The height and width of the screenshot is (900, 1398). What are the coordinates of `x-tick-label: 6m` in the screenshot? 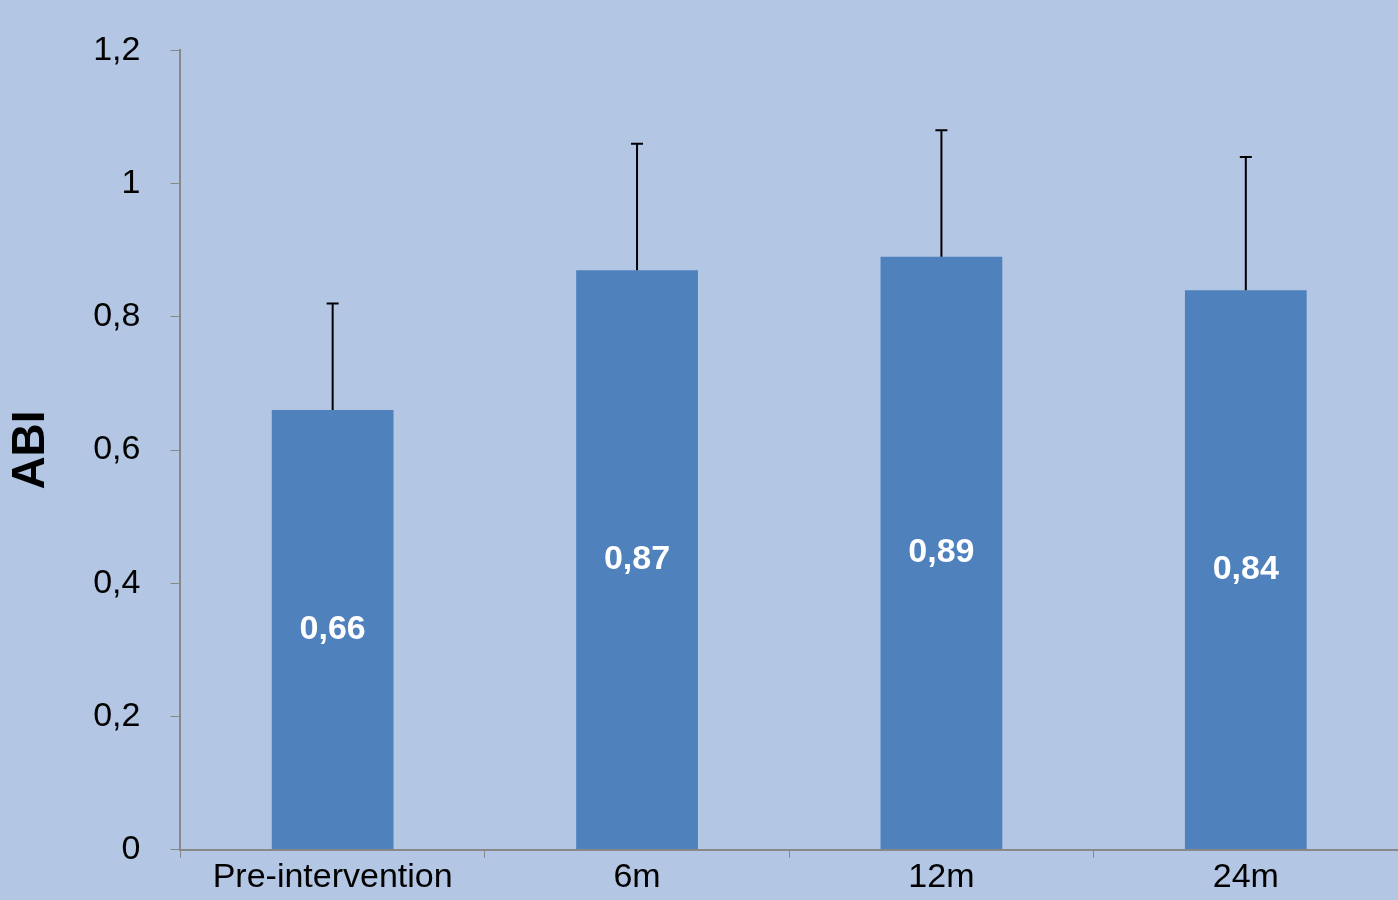 It's located at (637, 875).